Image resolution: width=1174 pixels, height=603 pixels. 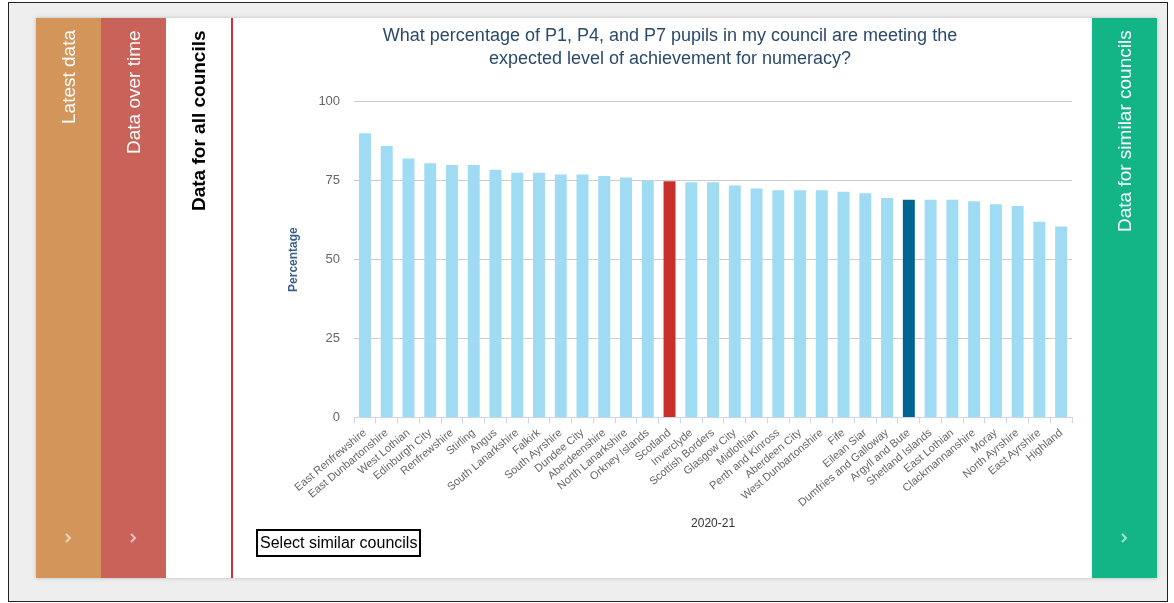 I want to click on text: Latest data, so click(x=68, y=76).